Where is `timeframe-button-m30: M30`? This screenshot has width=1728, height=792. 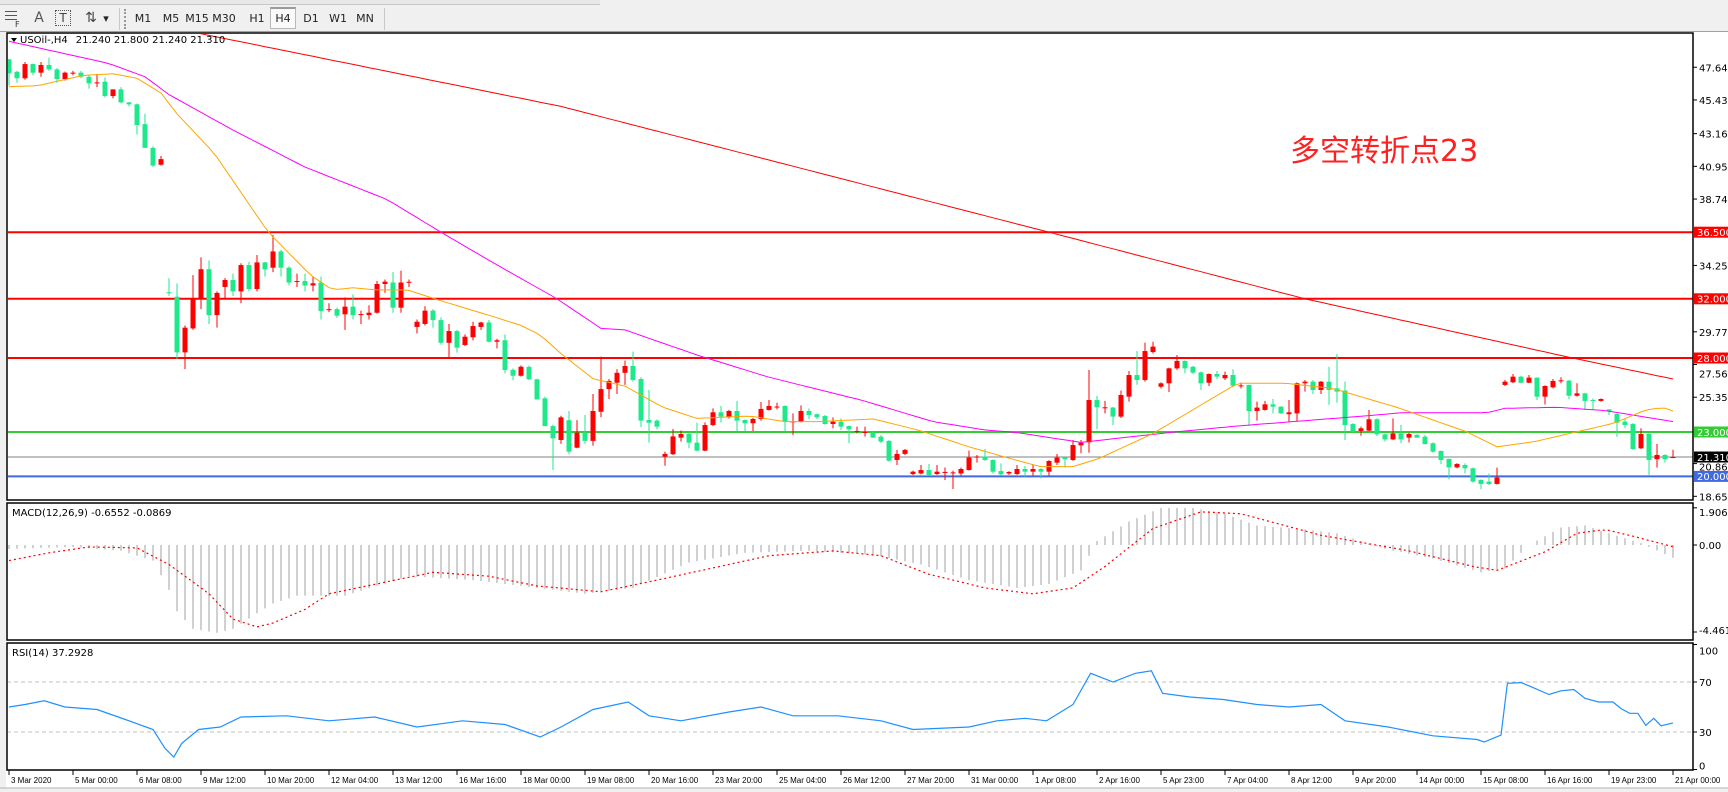
timeframe-button-m30: M30 is located at coordinates (224, 18).